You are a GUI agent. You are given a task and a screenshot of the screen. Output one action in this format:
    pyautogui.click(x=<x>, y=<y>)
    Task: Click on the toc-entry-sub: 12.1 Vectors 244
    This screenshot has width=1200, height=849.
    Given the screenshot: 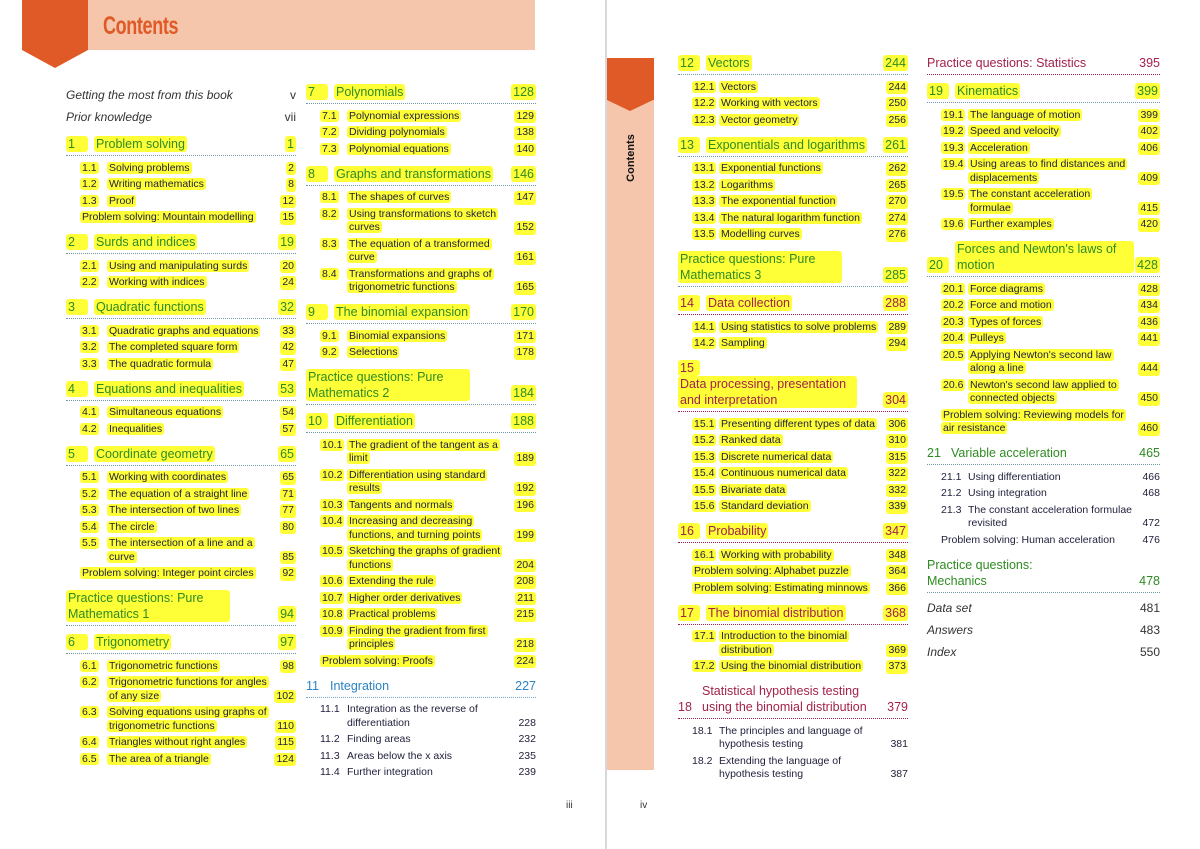 What is the action you would take?
    pyautogui.click(x=793, y=87)
    